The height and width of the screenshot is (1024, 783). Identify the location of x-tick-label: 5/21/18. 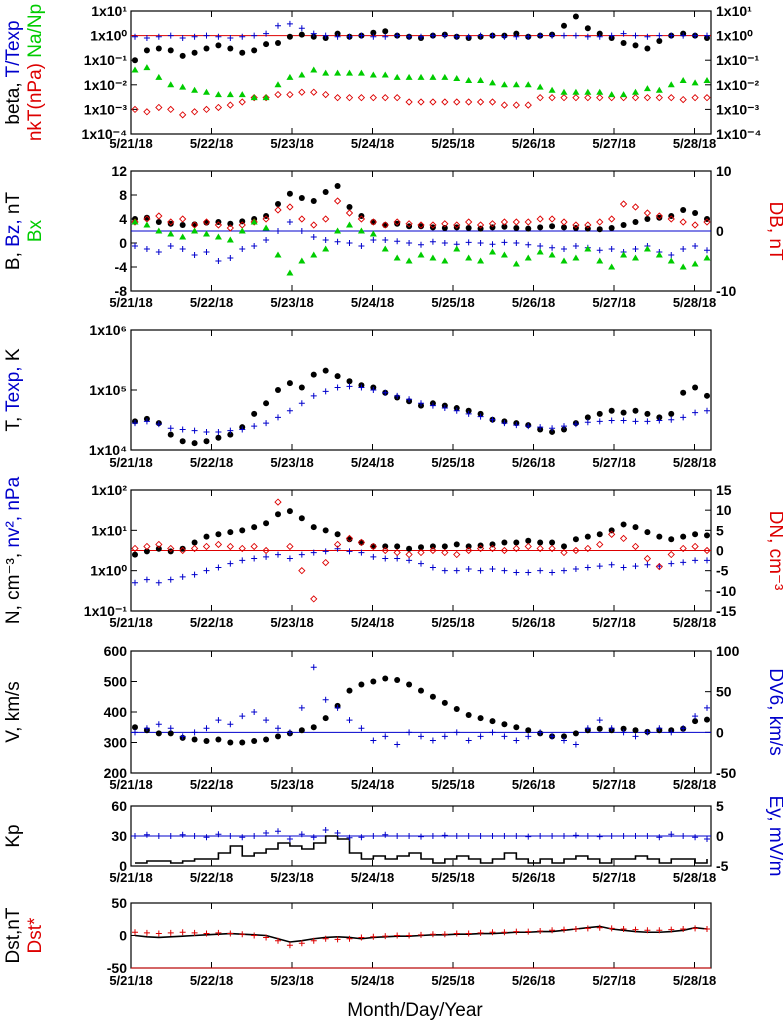
(130, 143).